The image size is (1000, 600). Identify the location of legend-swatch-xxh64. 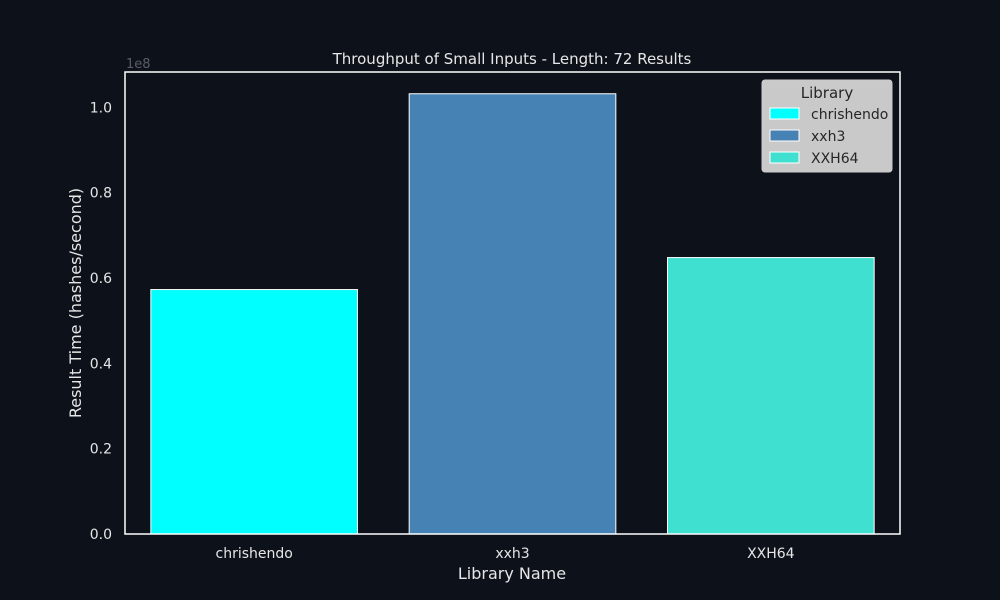
(784, 157).